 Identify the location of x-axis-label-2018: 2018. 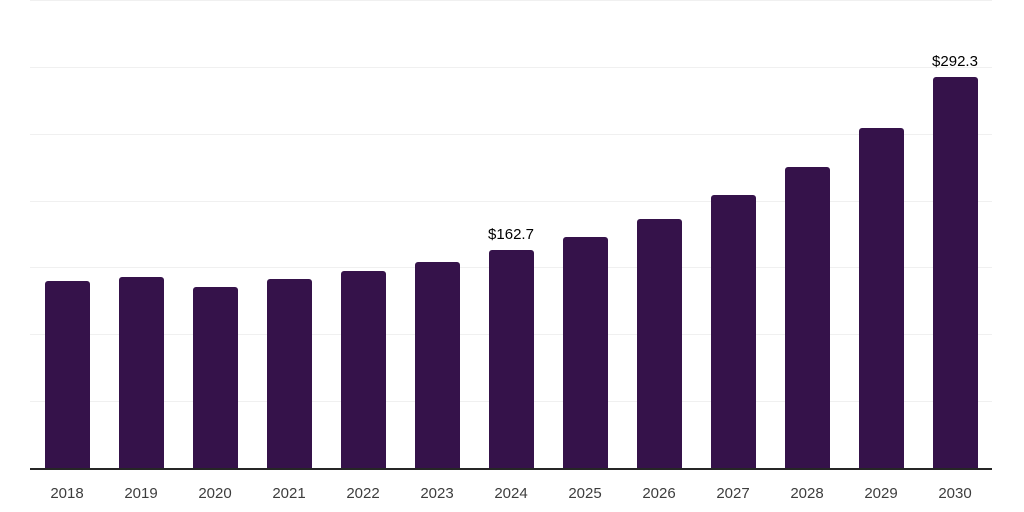
(67, 493).